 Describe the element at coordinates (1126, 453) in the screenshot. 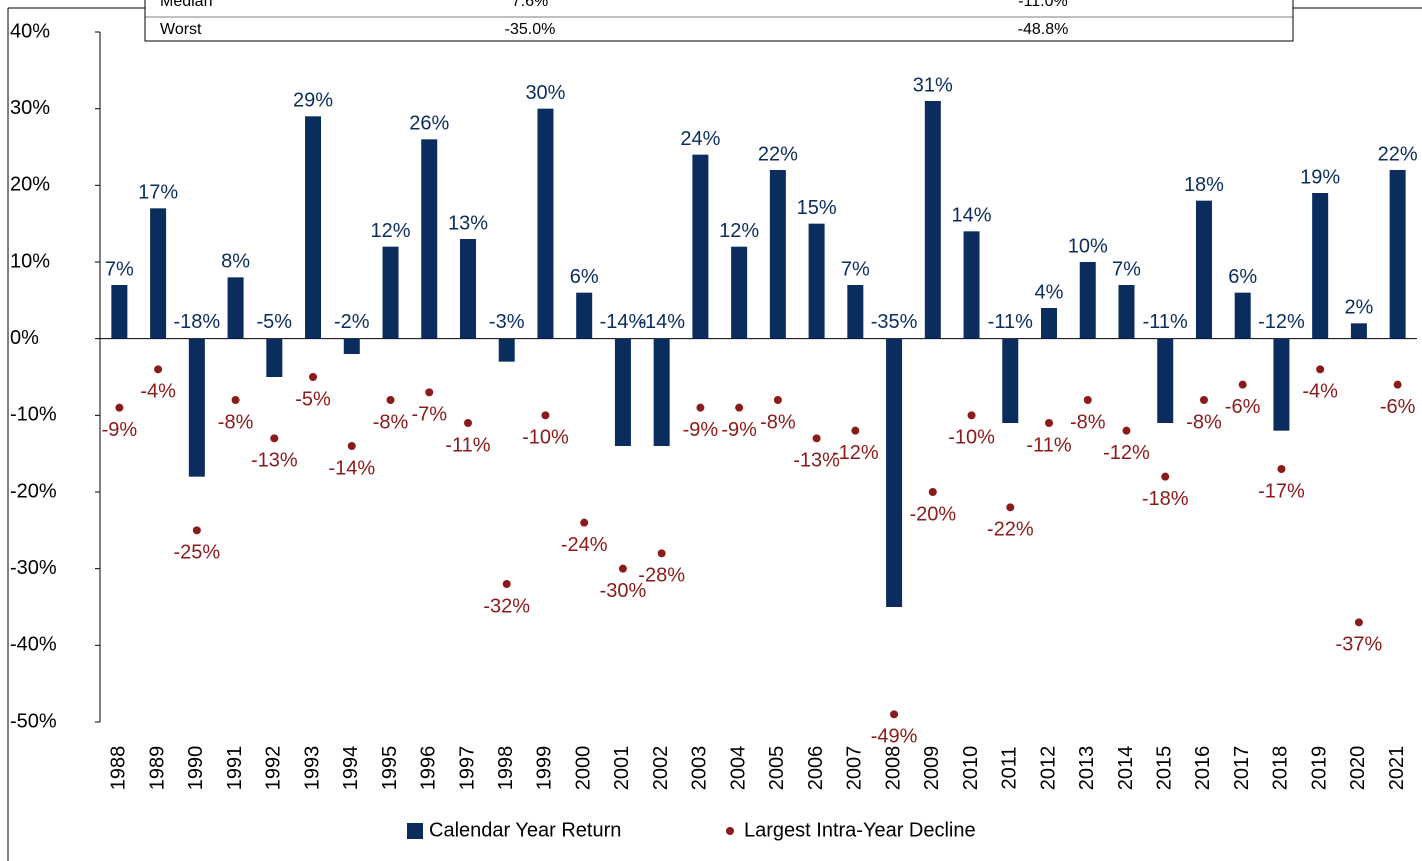

I see `dot-label: -12%` at that location.